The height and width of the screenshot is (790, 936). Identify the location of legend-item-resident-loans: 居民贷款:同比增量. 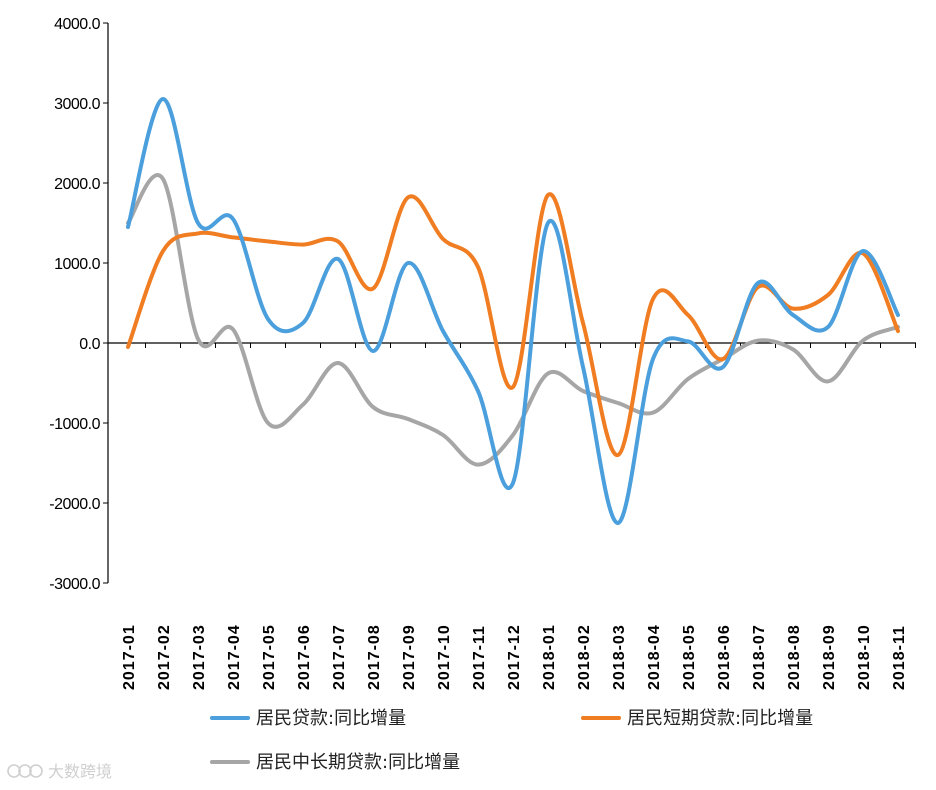
(308, 718).